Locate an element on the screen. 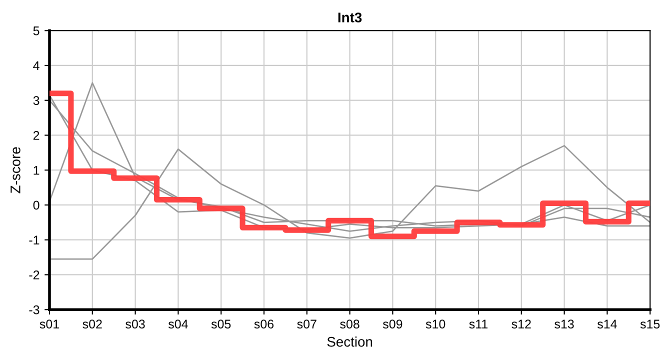 The height and width of the screenshot is (360, 660). x-tick-label: s02 is located at coordinates (92, 324).